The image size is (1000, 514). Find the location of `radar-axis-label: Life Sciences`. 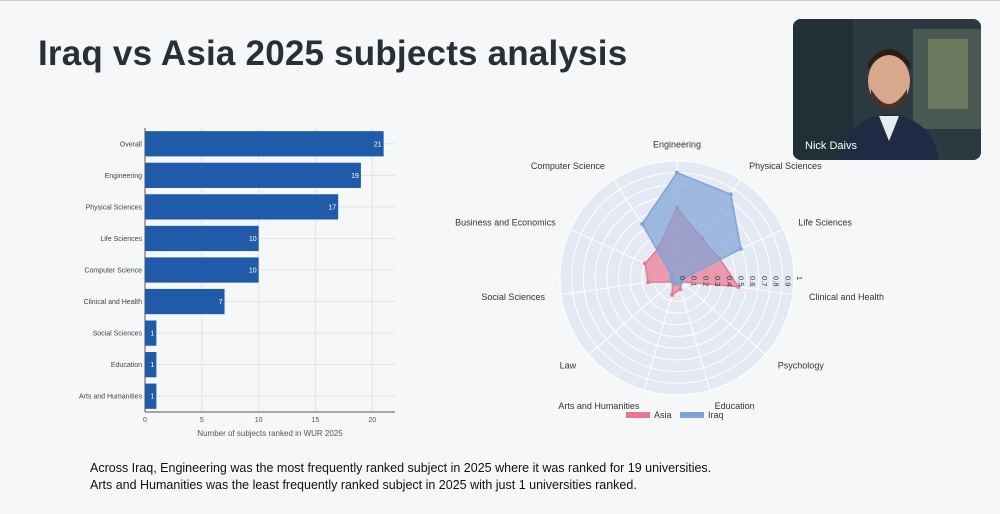

radar-axis-label: Life Sciences is located at coordinates (825, 223).